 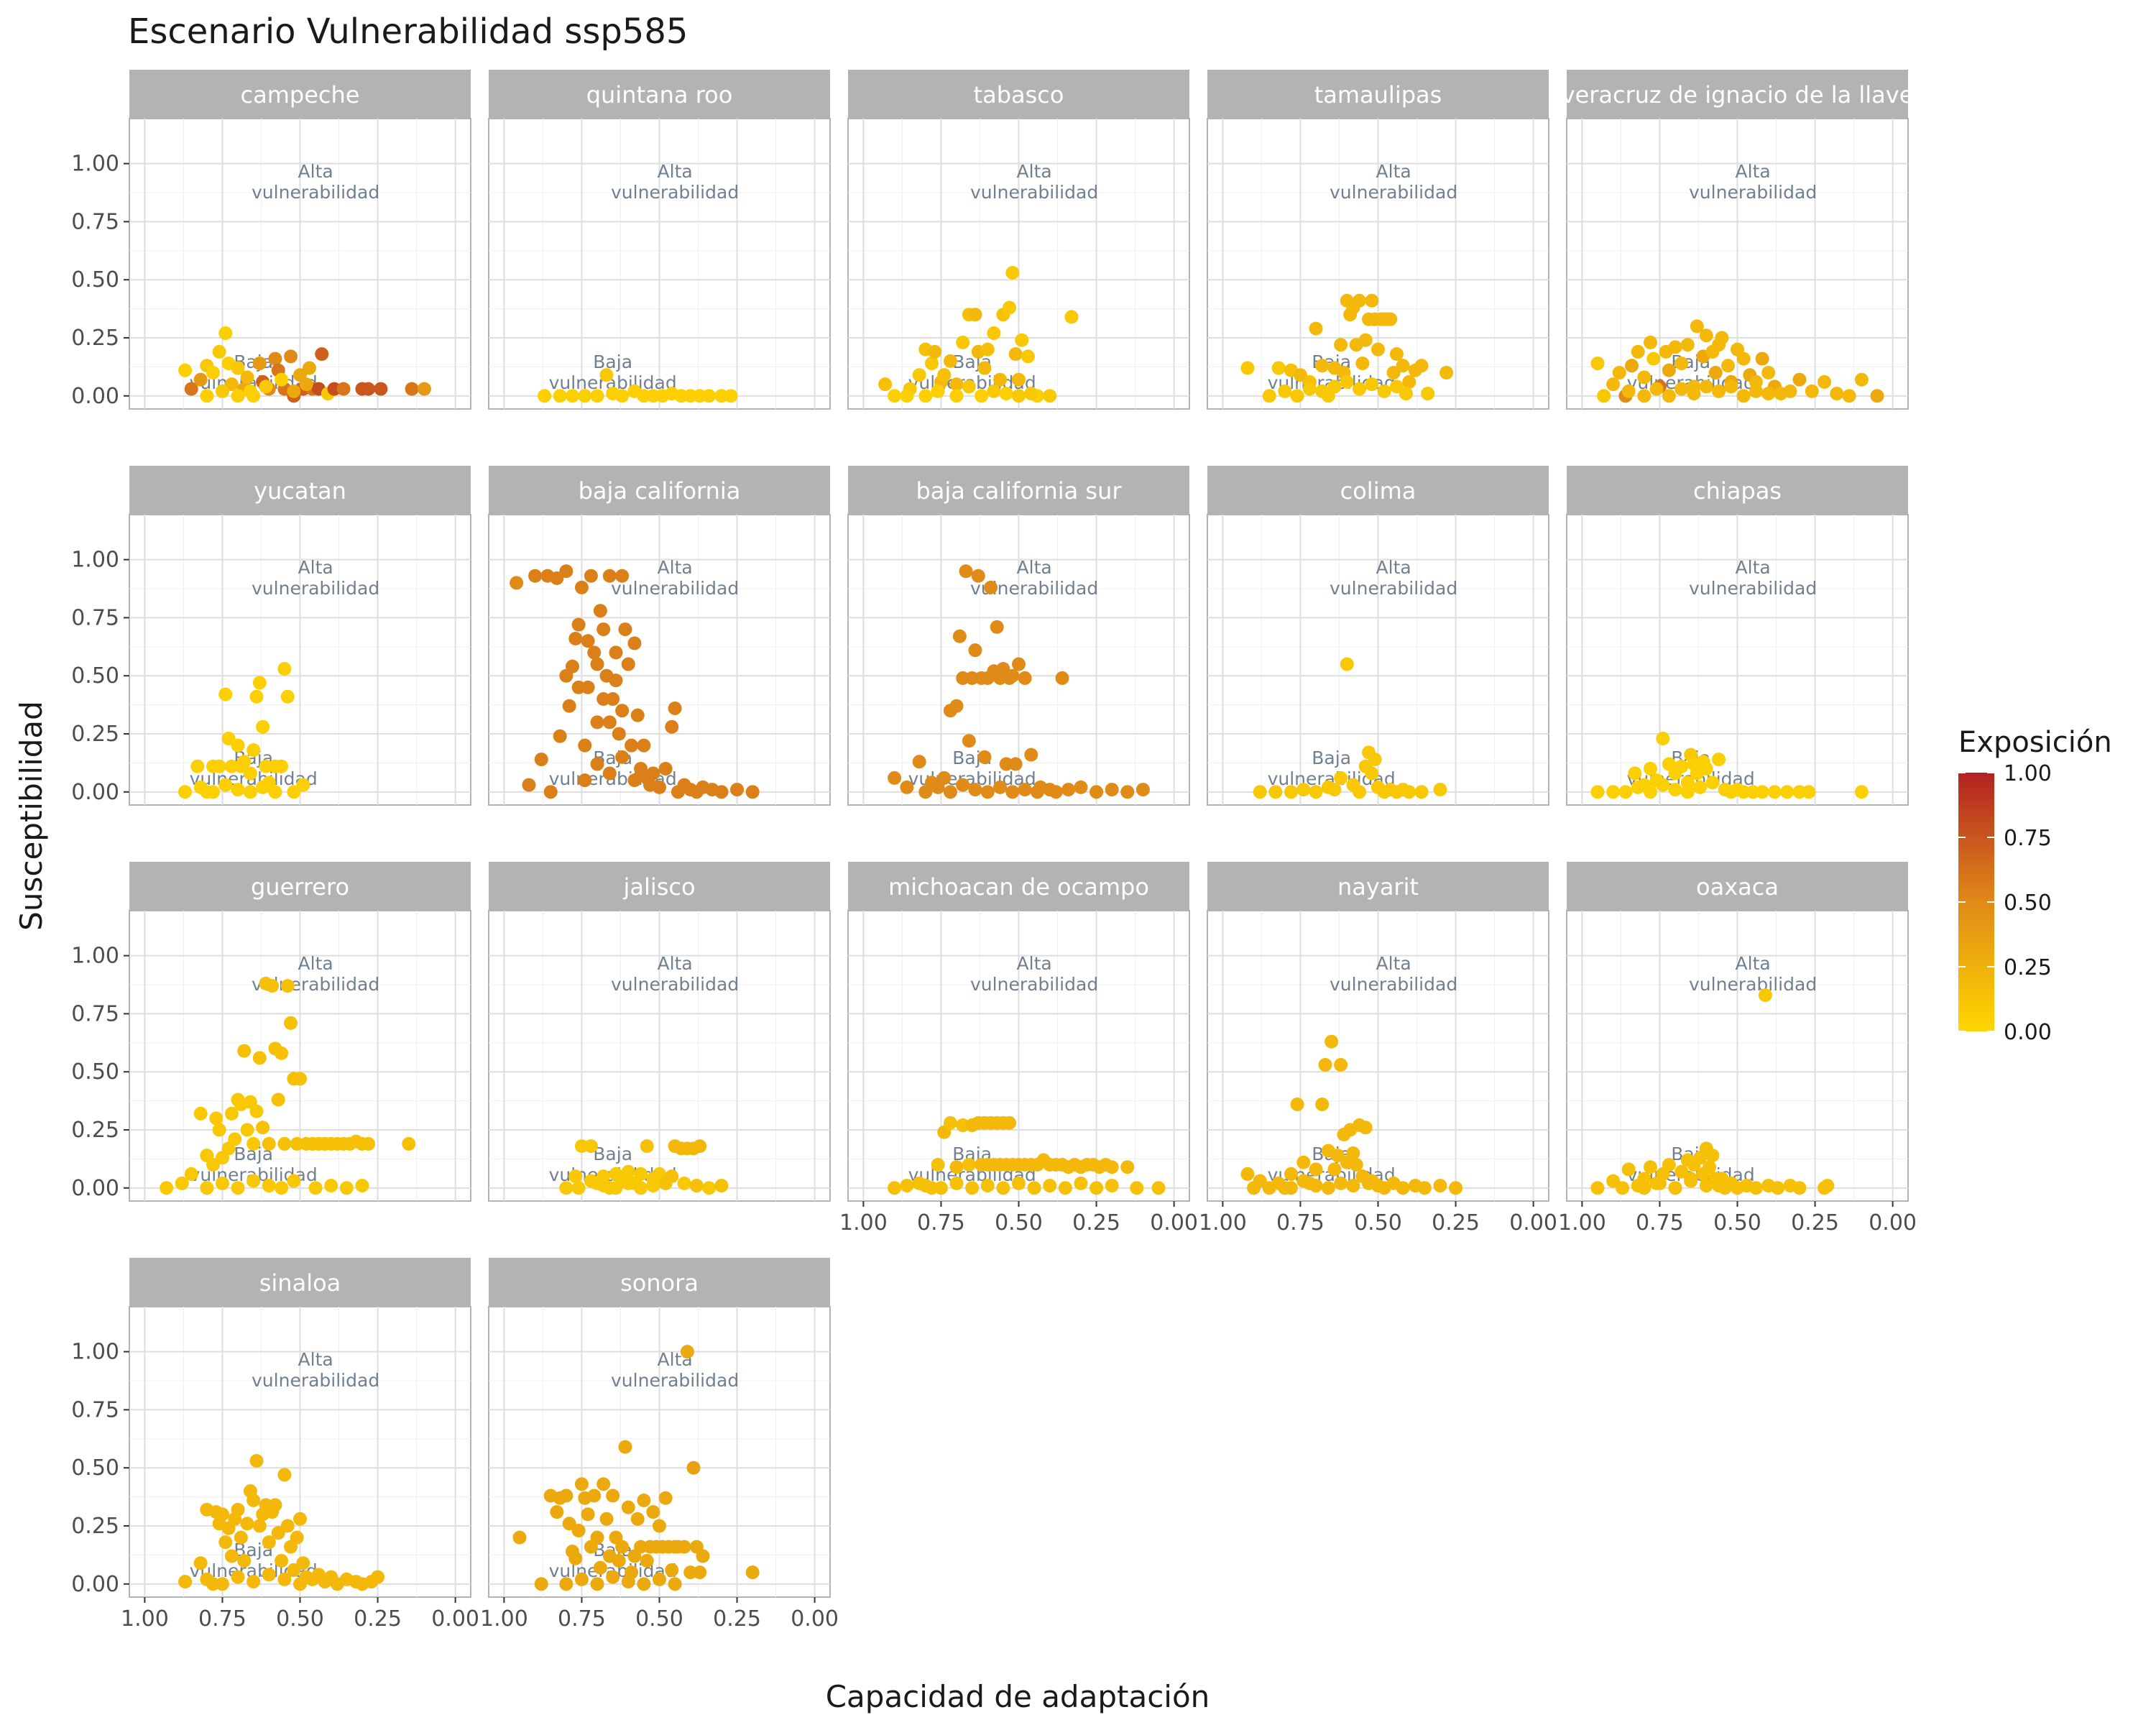 I want to click on x-tick-label: 0.50, so click(x=1737, y=1223).